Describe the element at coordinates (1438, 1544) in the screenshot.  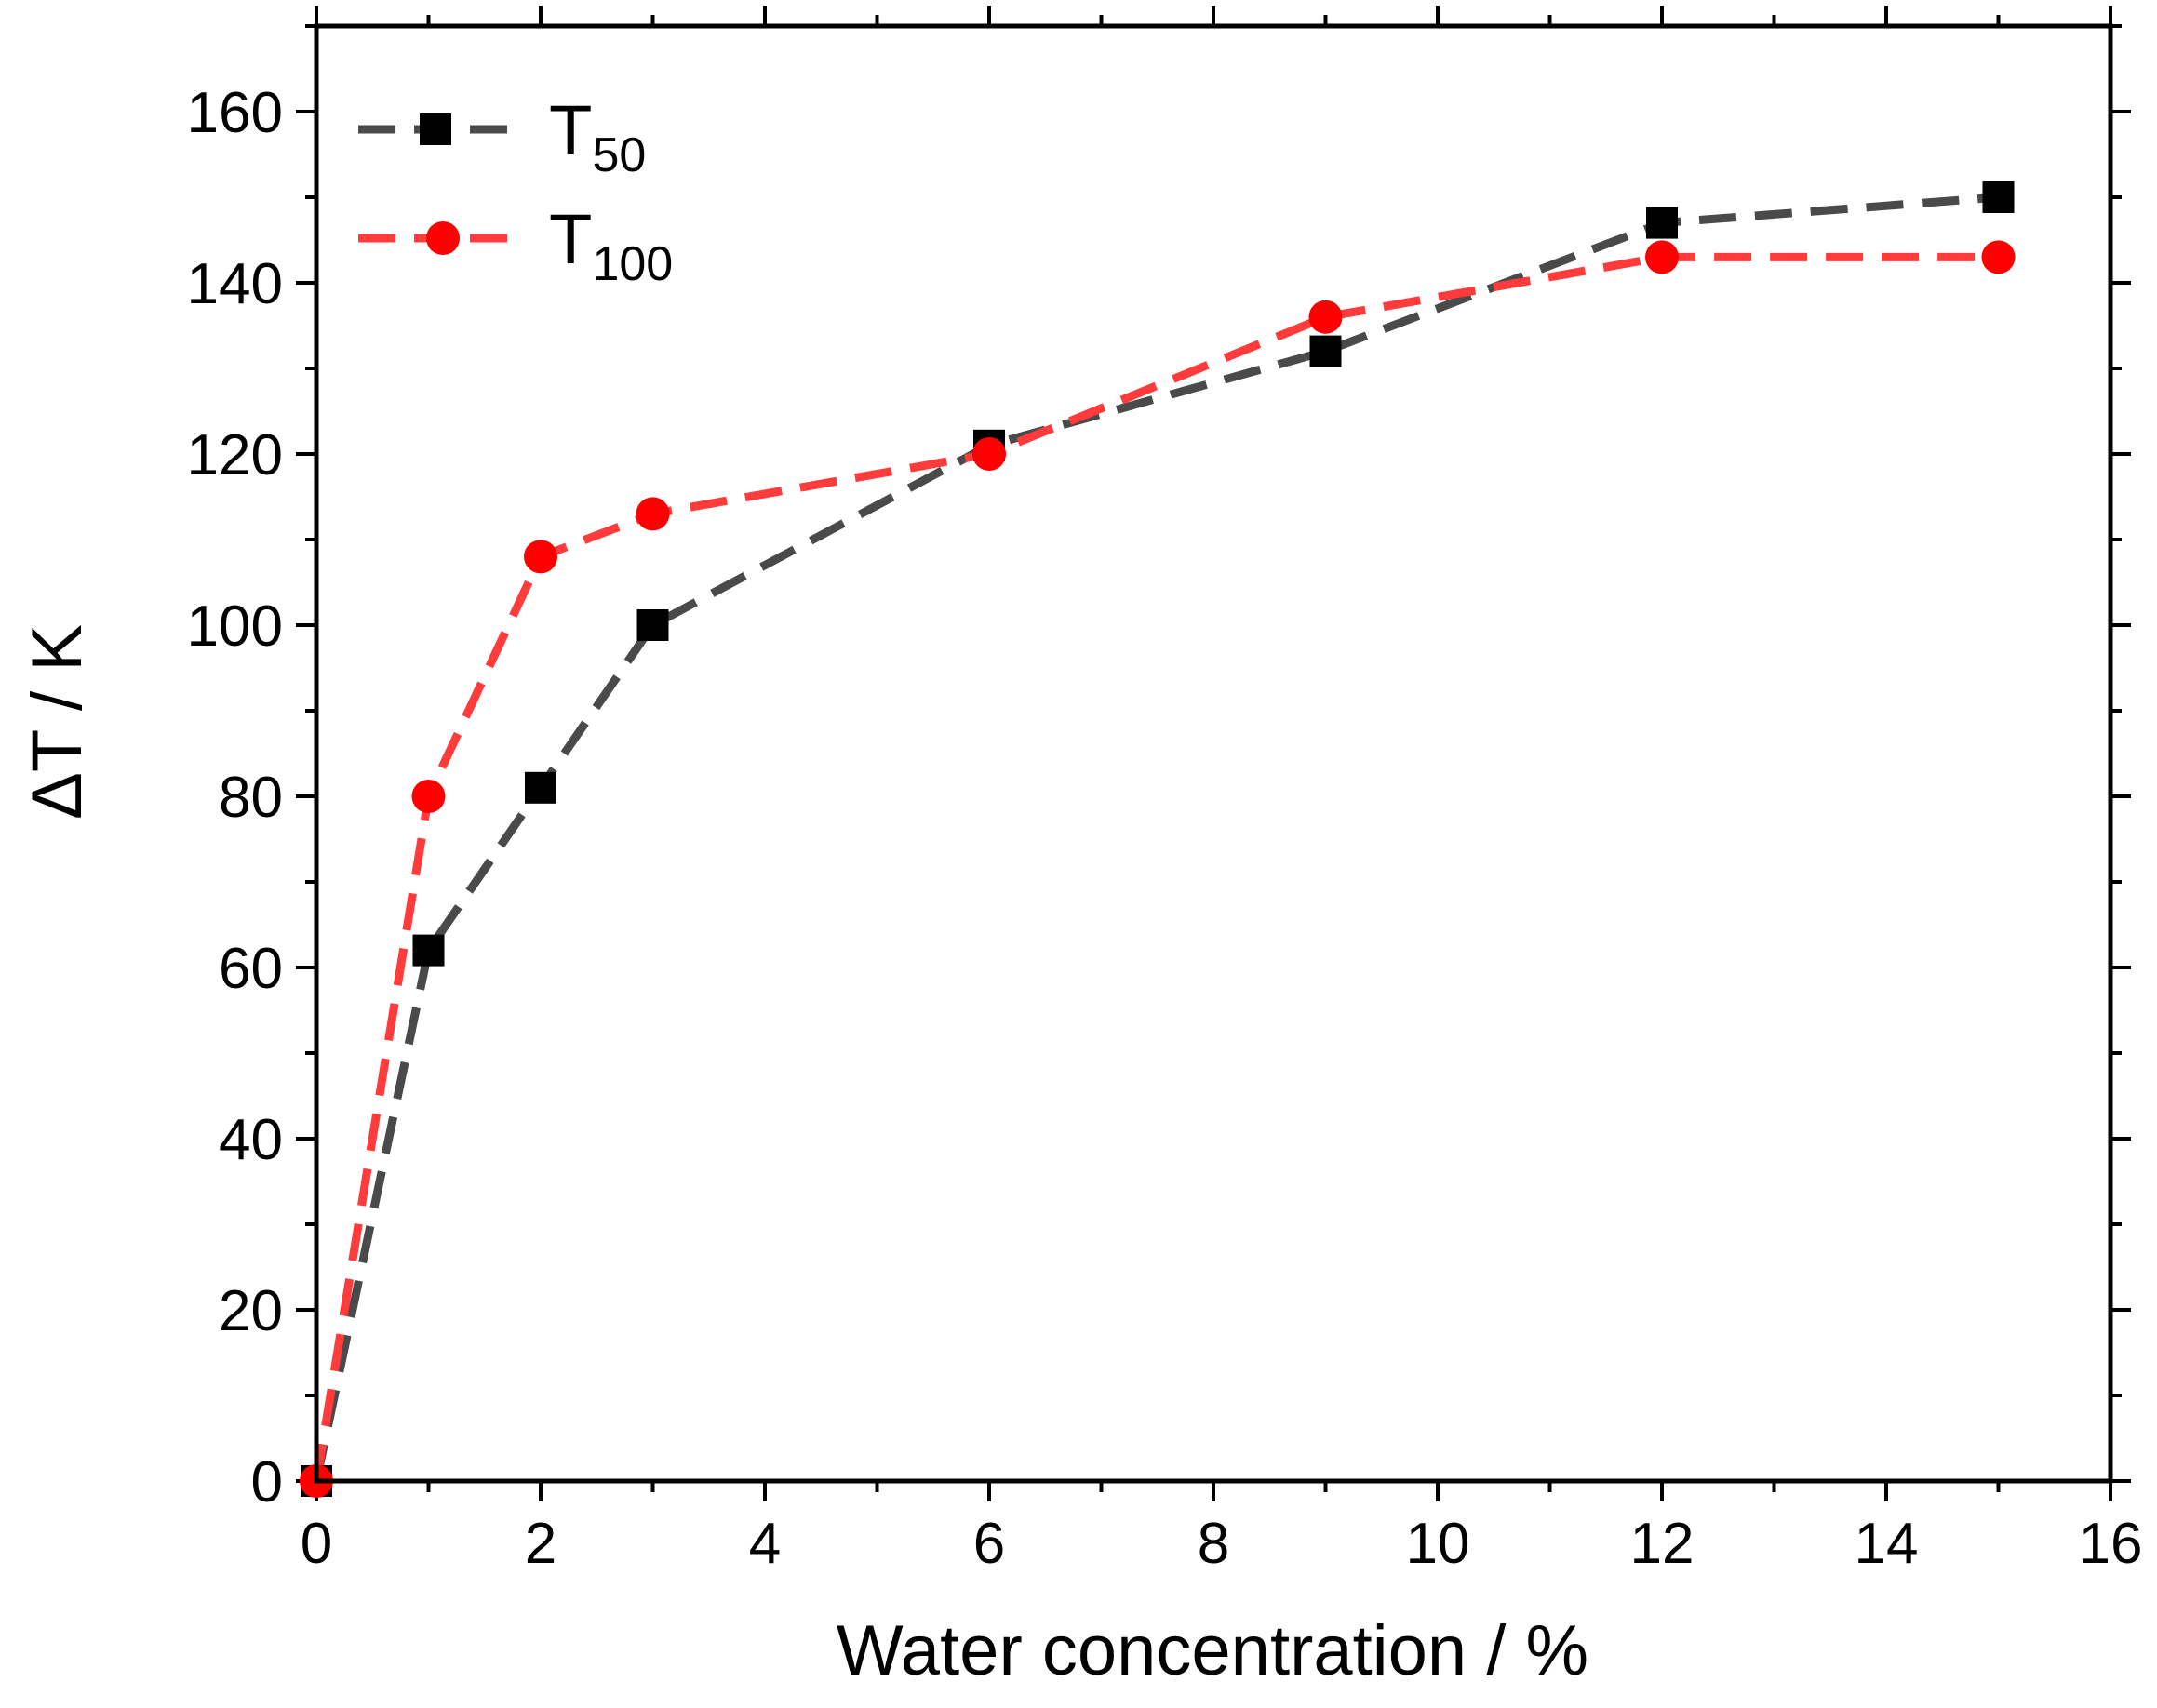
I see `x-tick-label: 10` at that location.